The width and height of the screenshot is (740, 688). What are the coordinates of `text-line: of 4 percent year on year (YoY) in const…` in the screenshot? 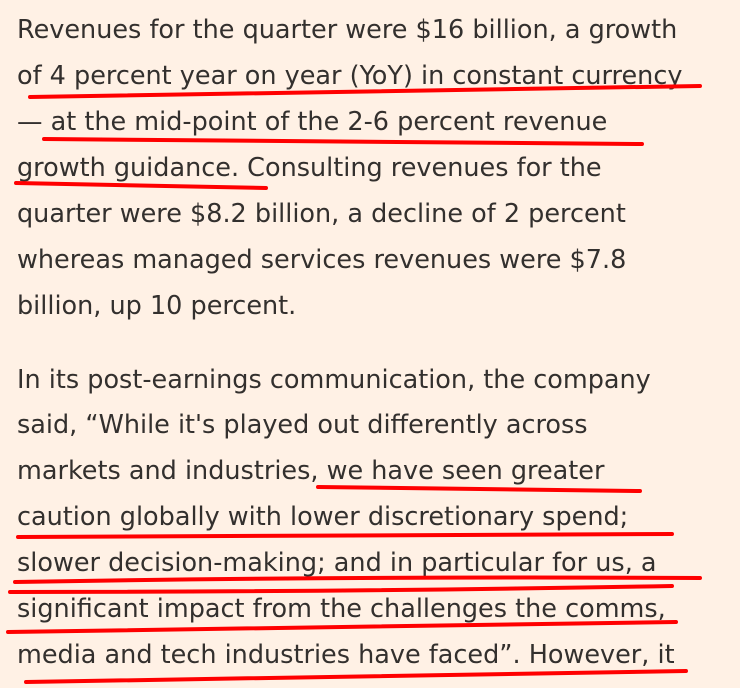 It's located at (350, 76).